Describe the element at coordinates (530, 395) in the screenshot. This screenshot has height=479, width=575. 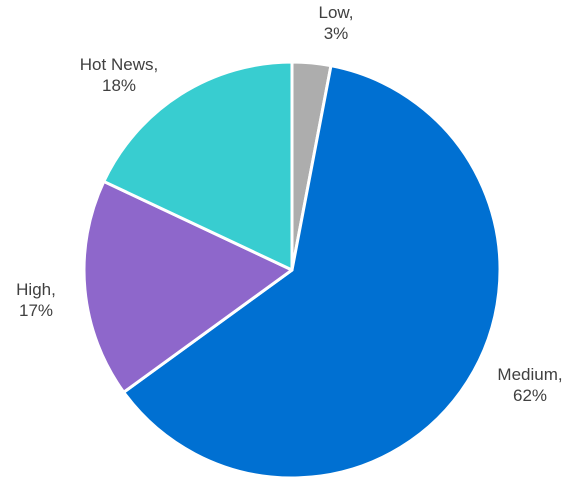
I see `data-label-percent: 62%` at that location.